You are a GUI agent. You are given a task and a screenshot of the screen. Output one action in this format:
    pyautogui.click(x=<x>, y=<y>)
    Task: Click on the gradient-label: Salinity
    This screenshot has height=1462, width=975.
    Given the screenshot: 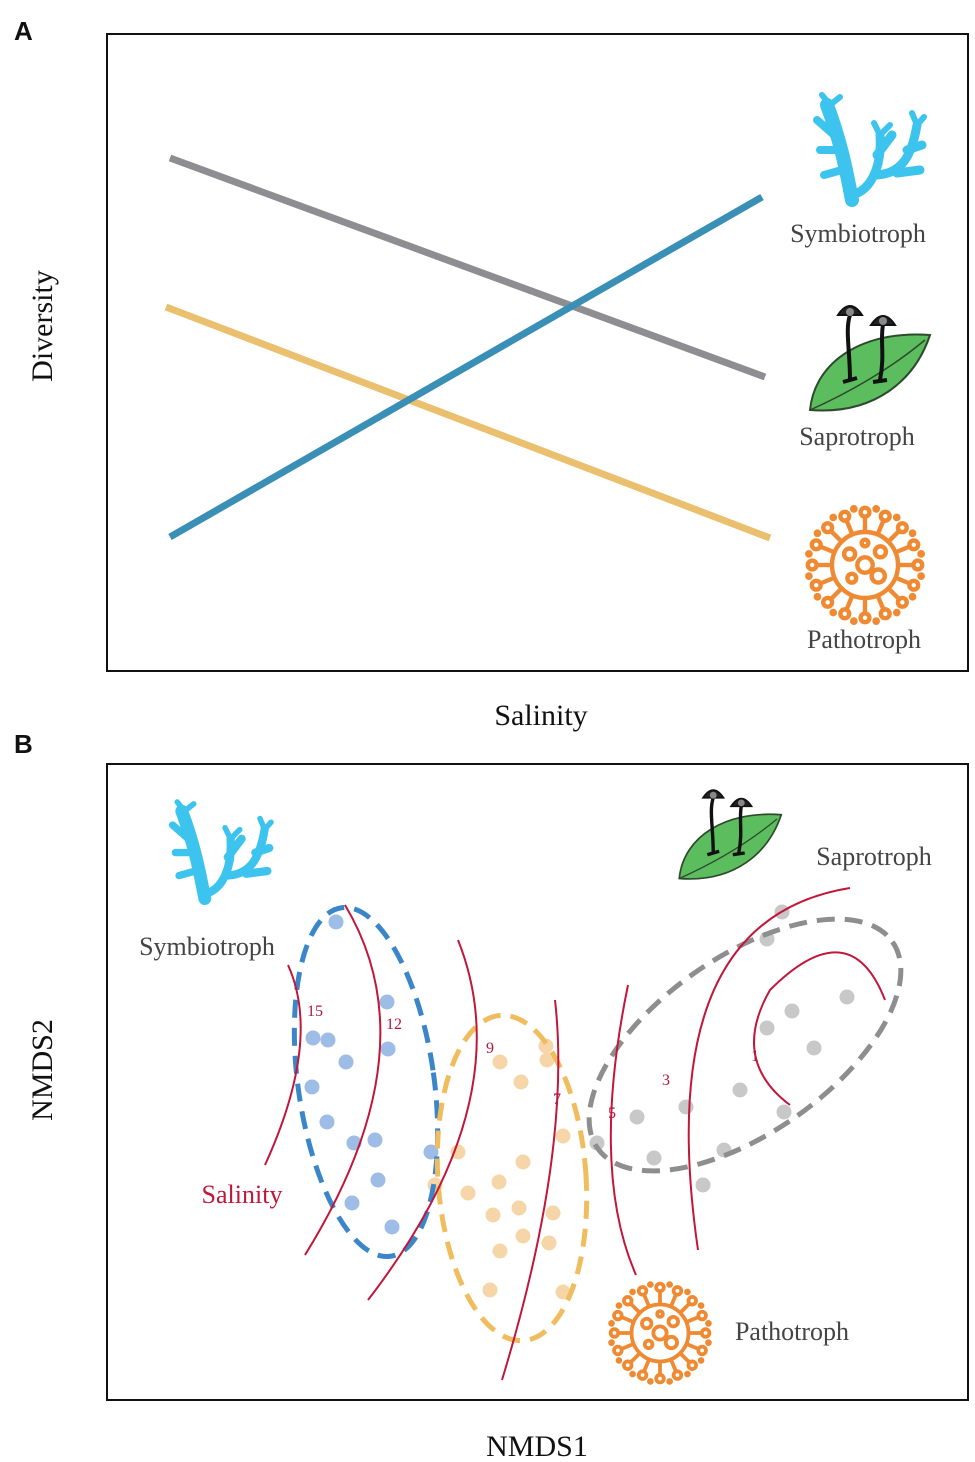 What is the action you would take?
    pyautogui.click(x=242, y=1194)
    